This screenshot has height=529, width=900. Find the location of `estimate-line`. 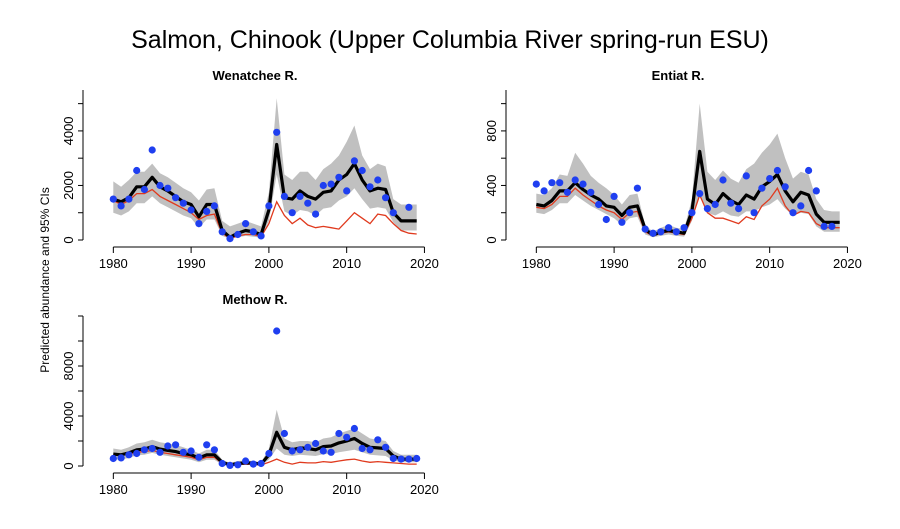

estimate-line is located at coordinates (264, 190).